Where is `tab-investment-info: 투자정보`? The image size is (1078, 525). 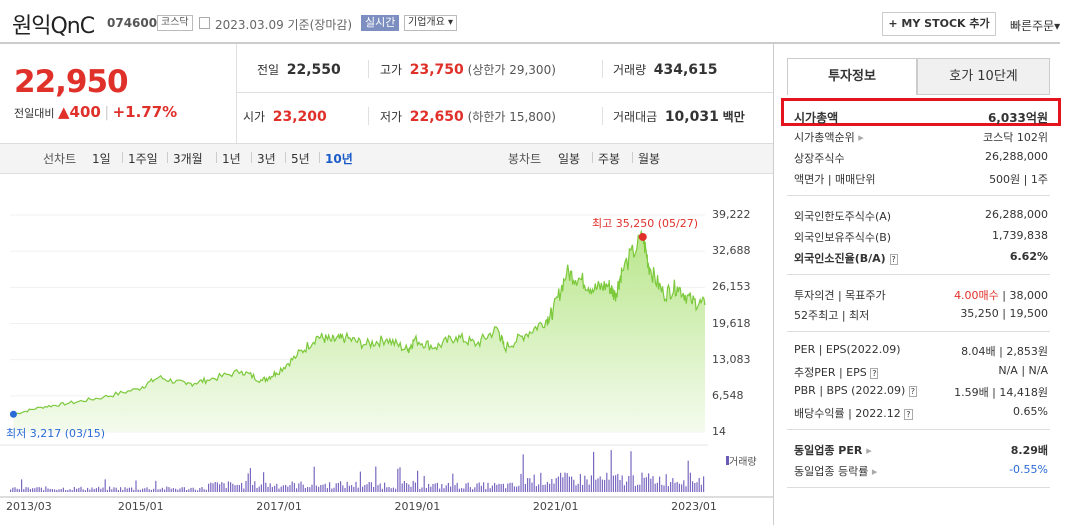
tab-investment-info: 투자정보 is located at coordinates (852, 76).